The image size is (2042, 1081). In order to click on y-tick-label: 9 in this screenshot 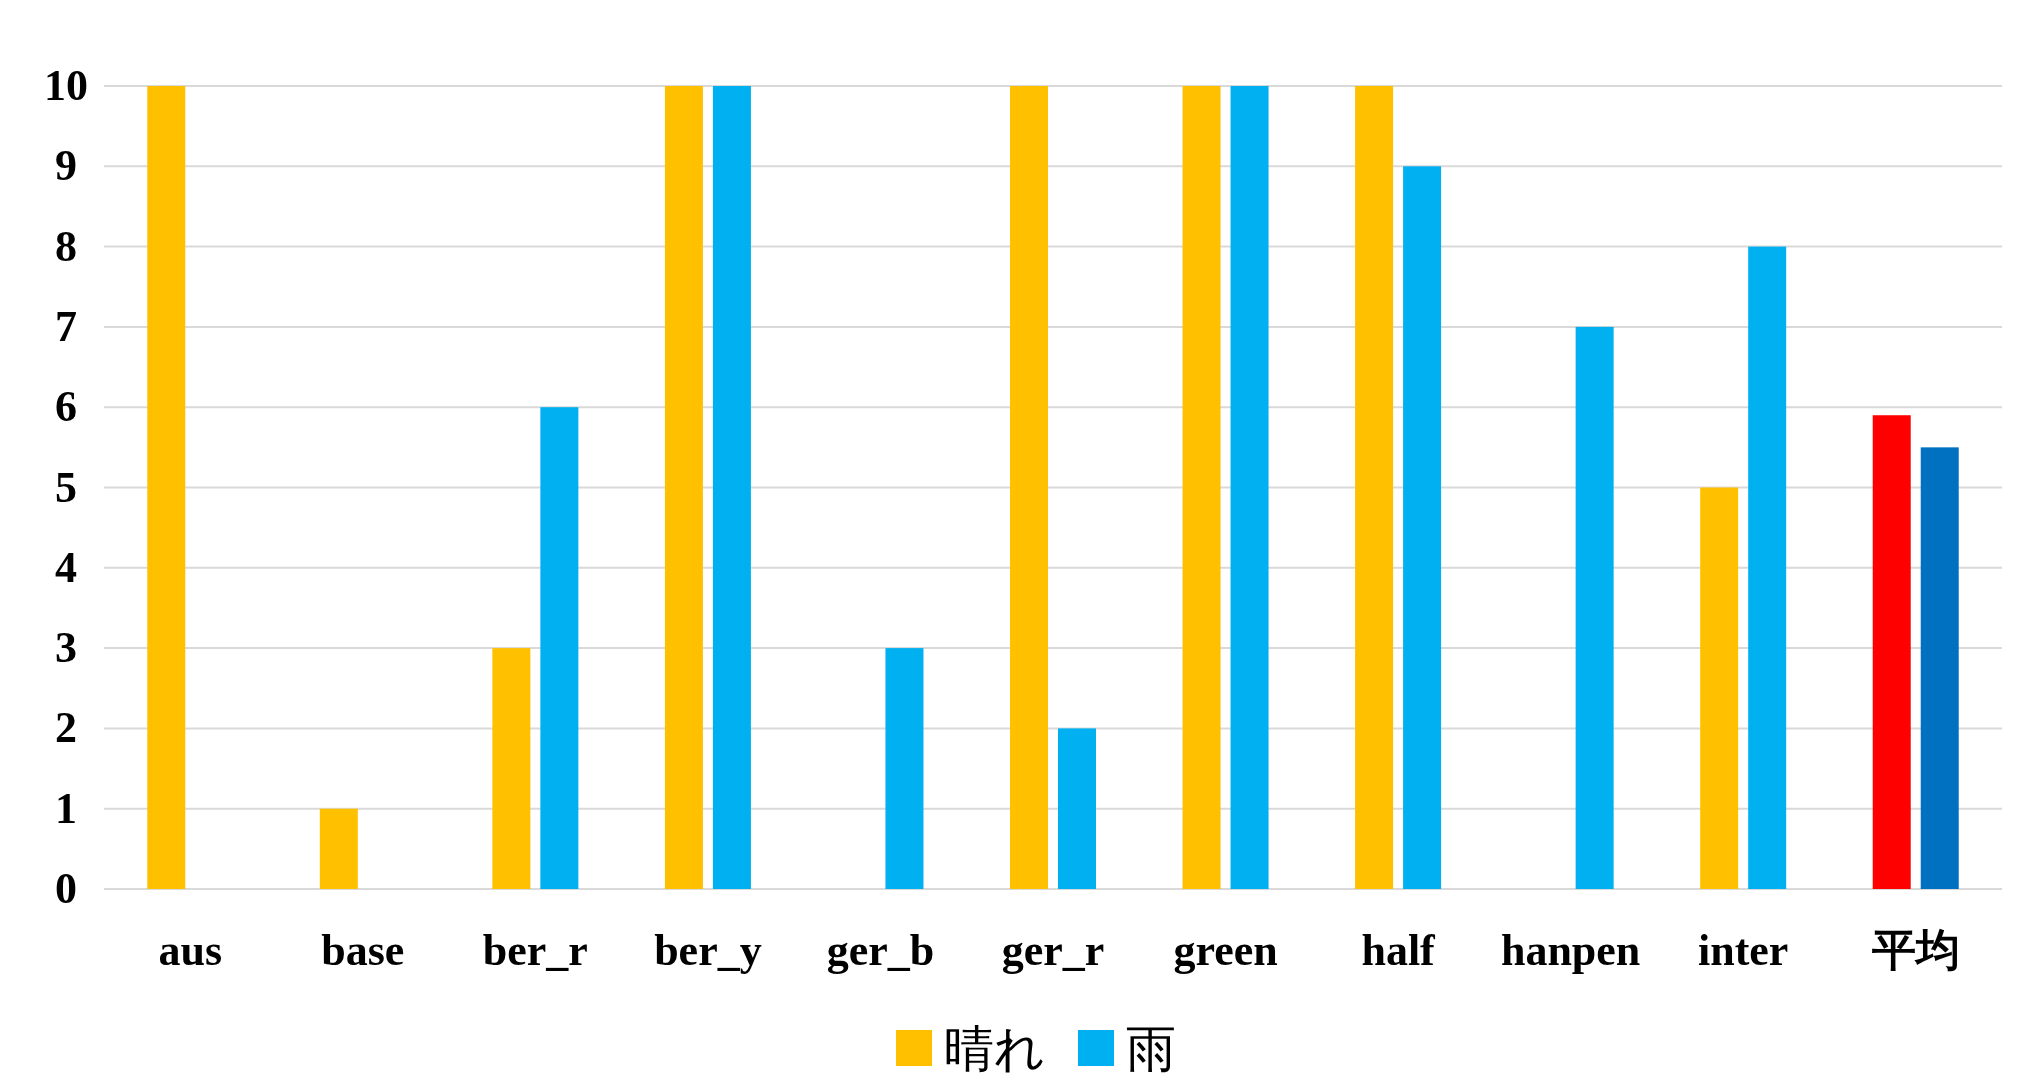, I will do `click(66, 166)`.